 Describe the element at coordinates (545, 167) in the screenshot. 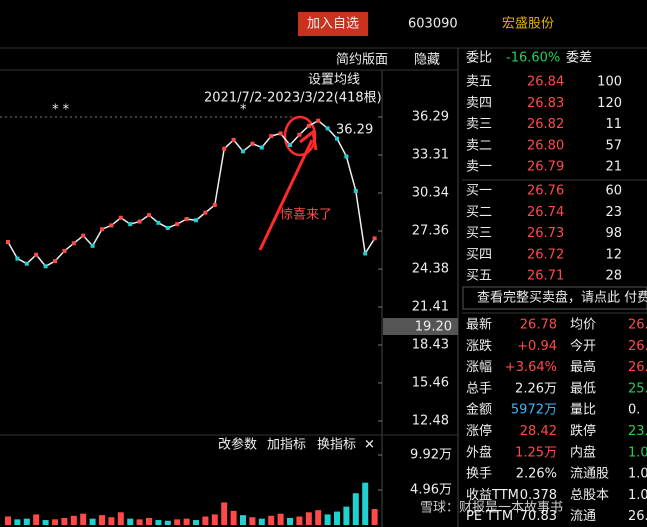

I see `book-price: 26.79` at that location.